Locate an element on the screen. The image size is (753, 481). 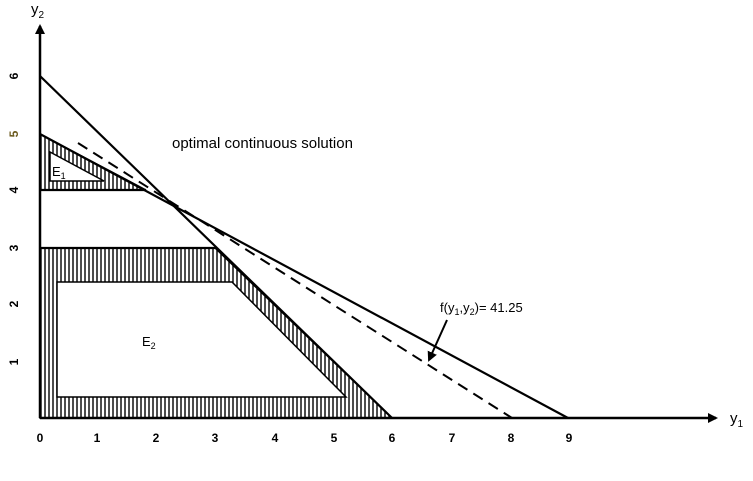
e2-label: E2 is located at coordinates (149, 342).